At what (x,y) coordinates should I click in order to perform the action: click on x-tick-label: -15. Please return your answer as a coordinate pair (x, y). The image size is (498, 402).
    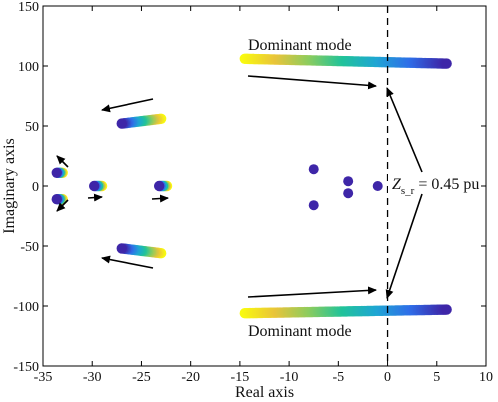
    Looking at the image, I should click on (240, 377).